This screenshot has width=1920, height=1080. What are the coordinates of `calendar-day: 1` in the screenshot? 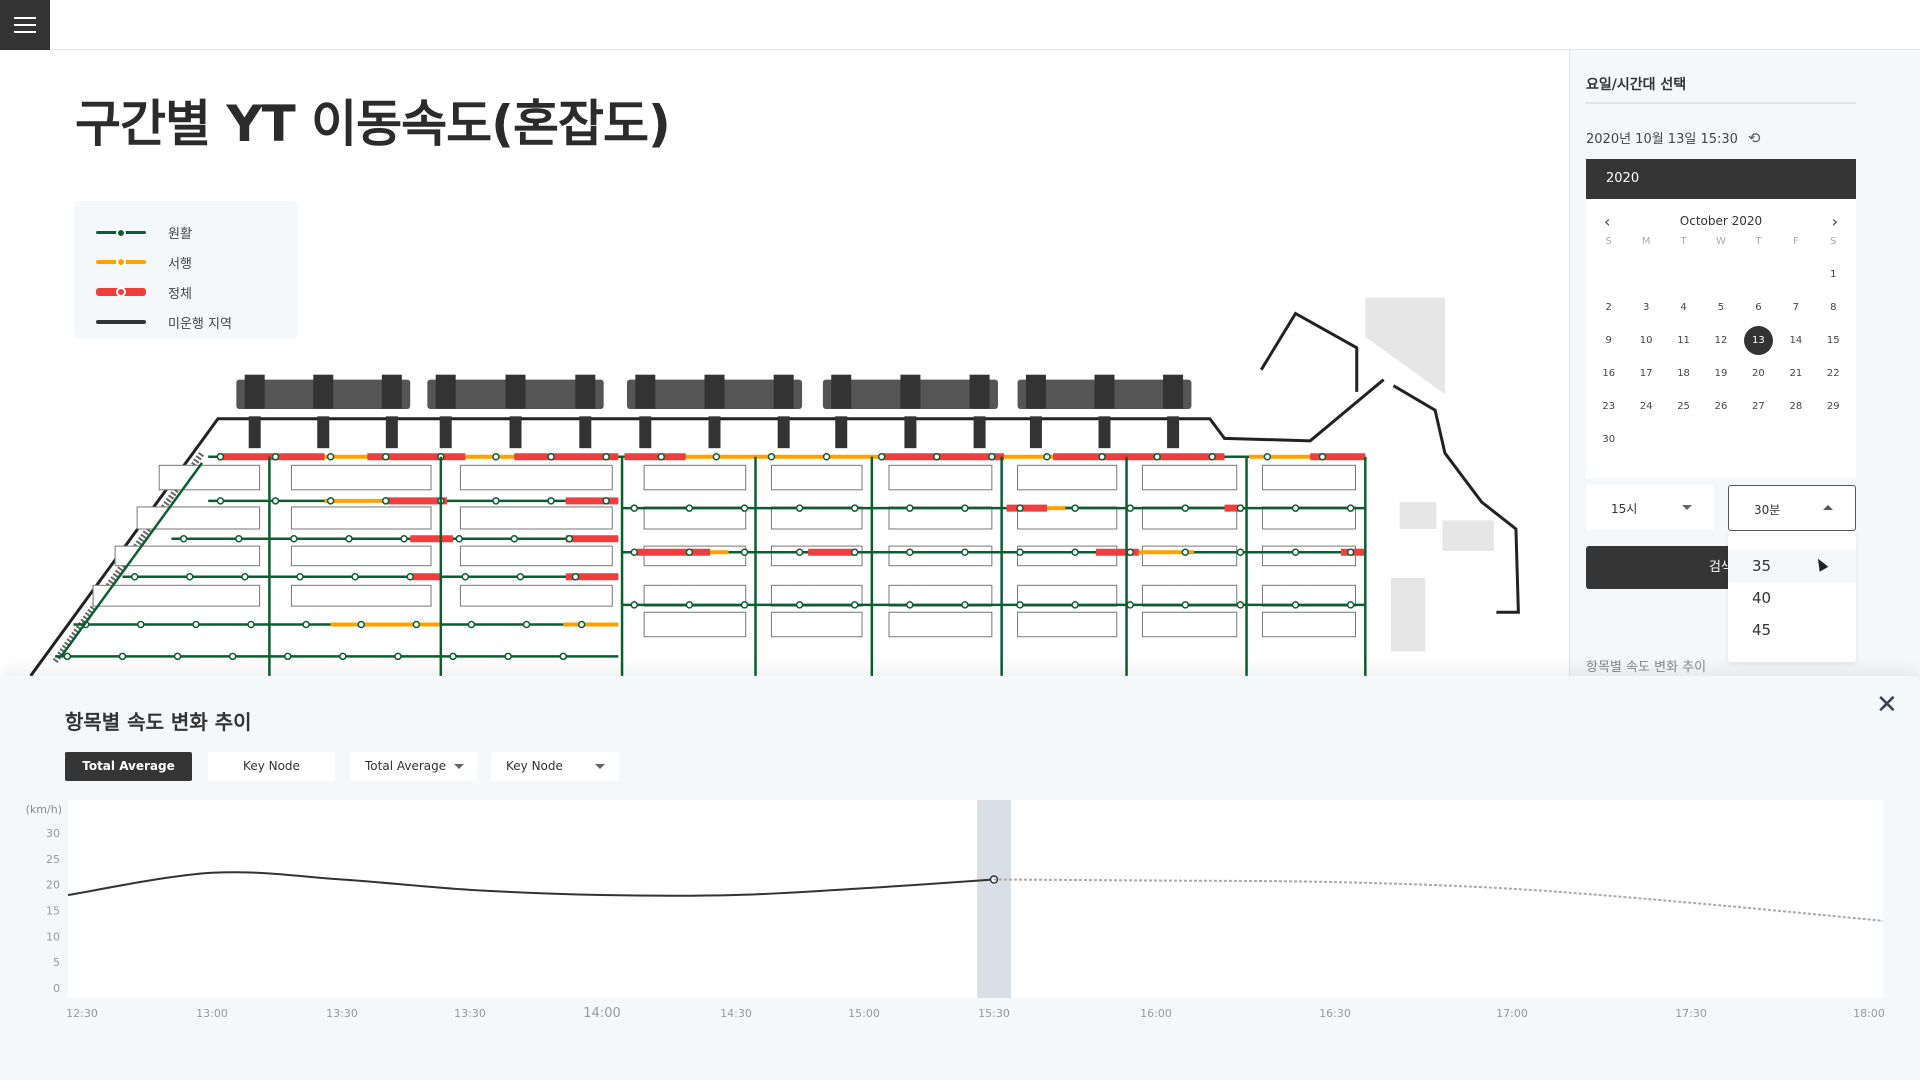 It's located at (1833, 274).